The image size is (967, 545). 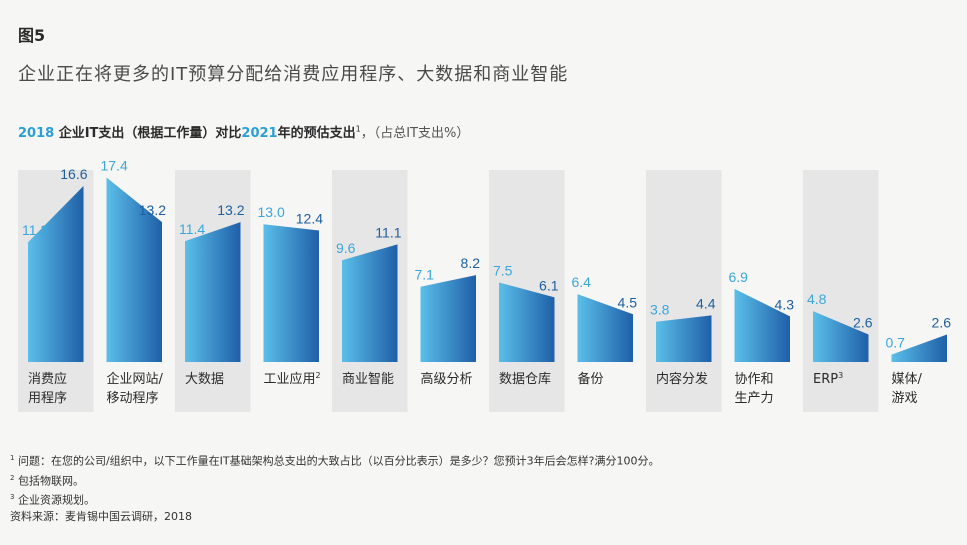 I want to click on category-footnote-mark: 2, so click(x=318, y=375).